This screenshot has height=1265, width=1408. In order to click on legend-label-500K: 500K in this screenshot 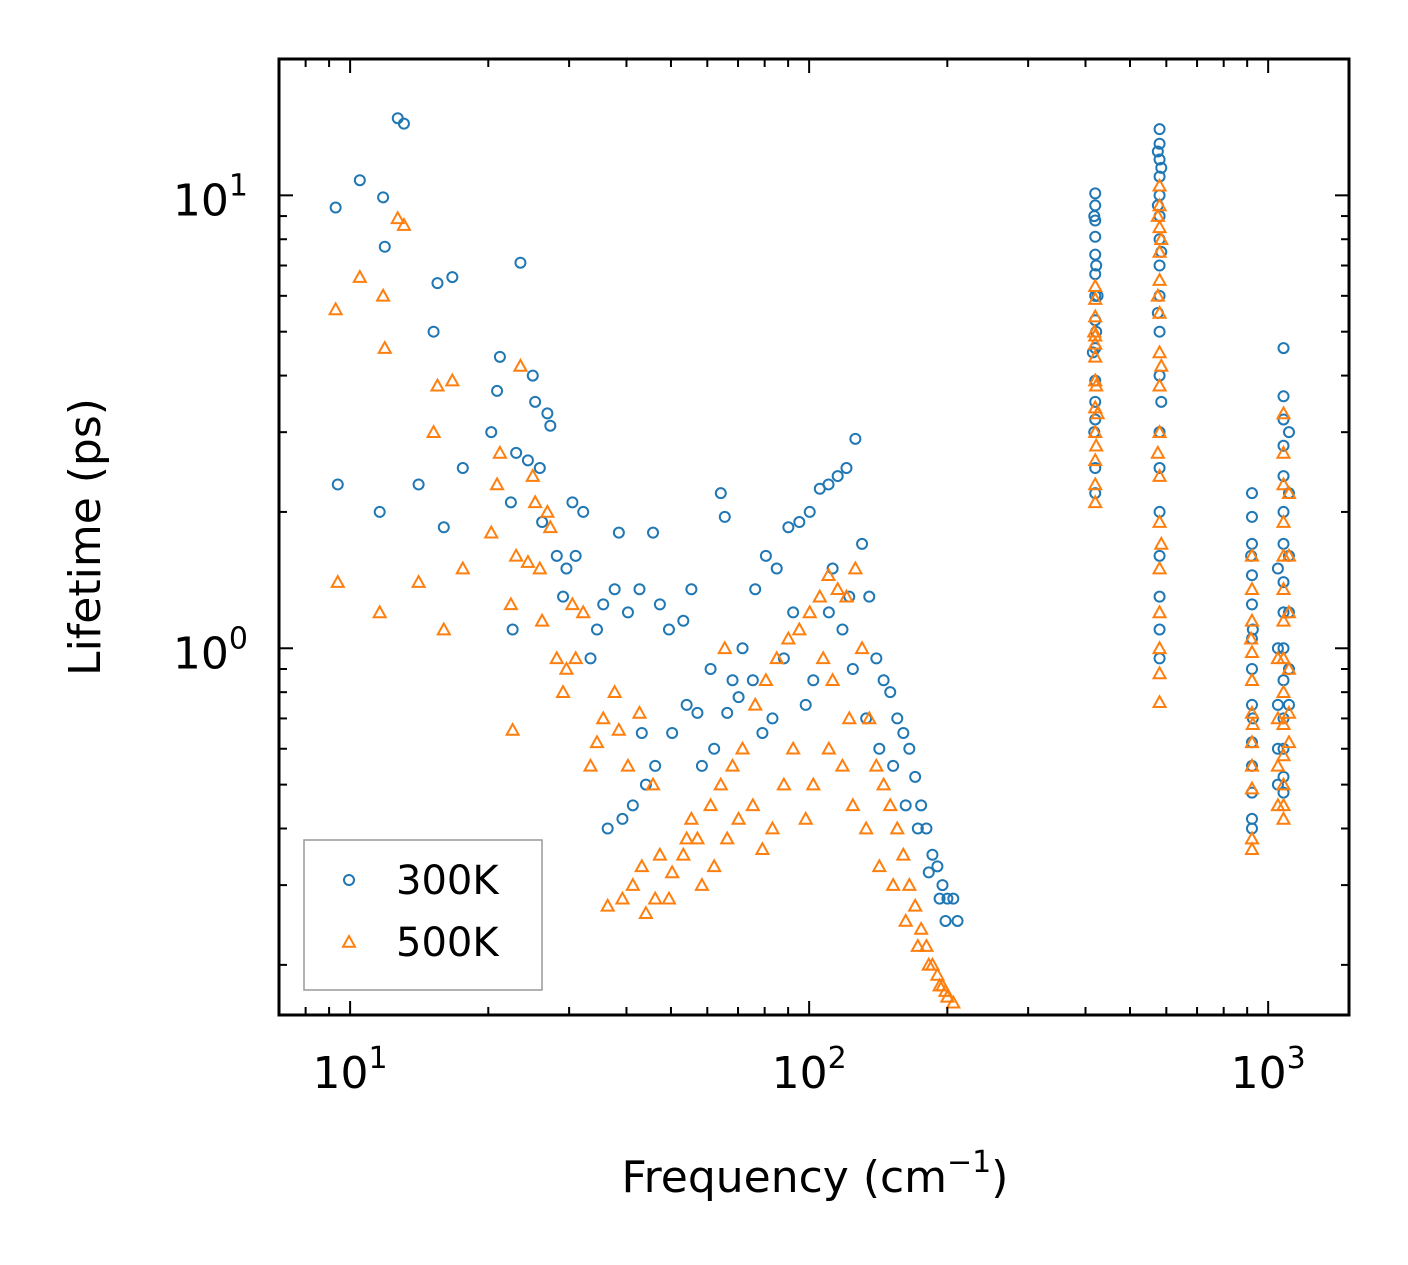, I will do `click(448, 943)`.